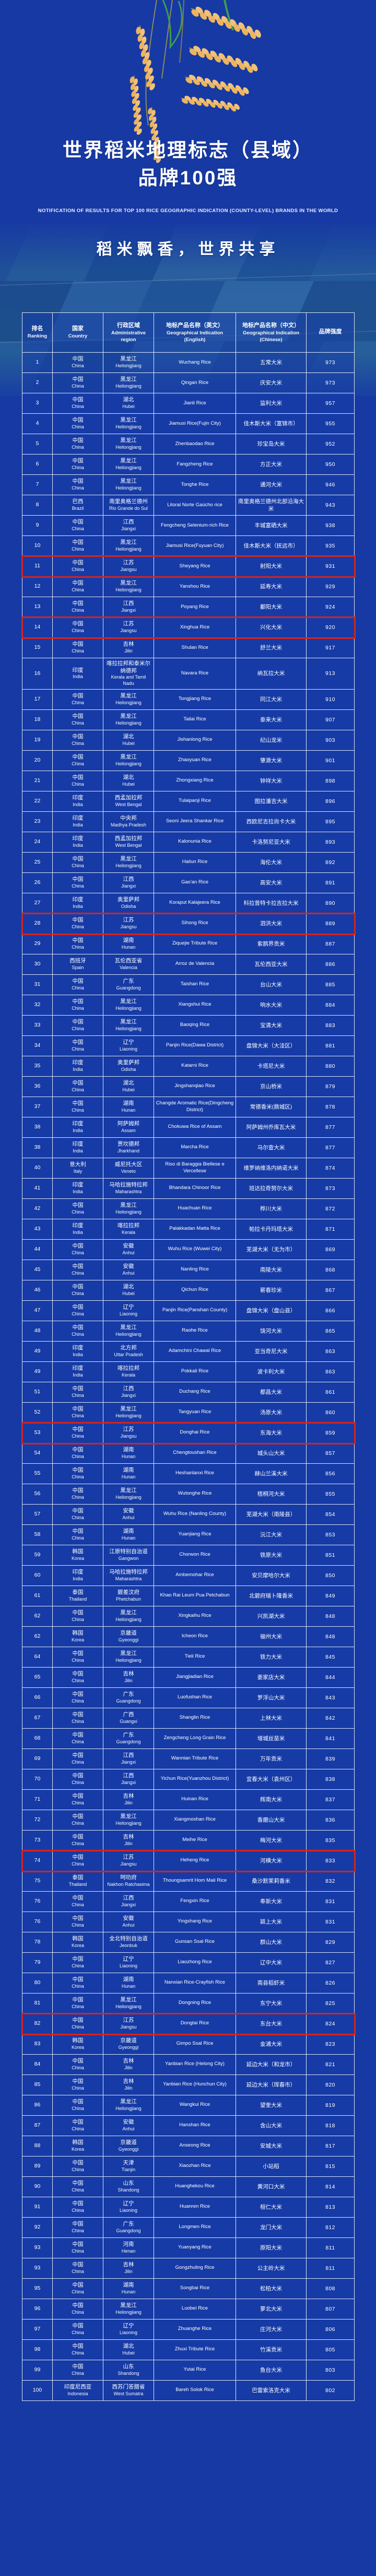 The image size is (376, 2576). What do you see at coordinates (272, 801) in the screenshot?
I see `gi-chinese-cell: 图拉潘吉大米` at bounding box center [272, 801].